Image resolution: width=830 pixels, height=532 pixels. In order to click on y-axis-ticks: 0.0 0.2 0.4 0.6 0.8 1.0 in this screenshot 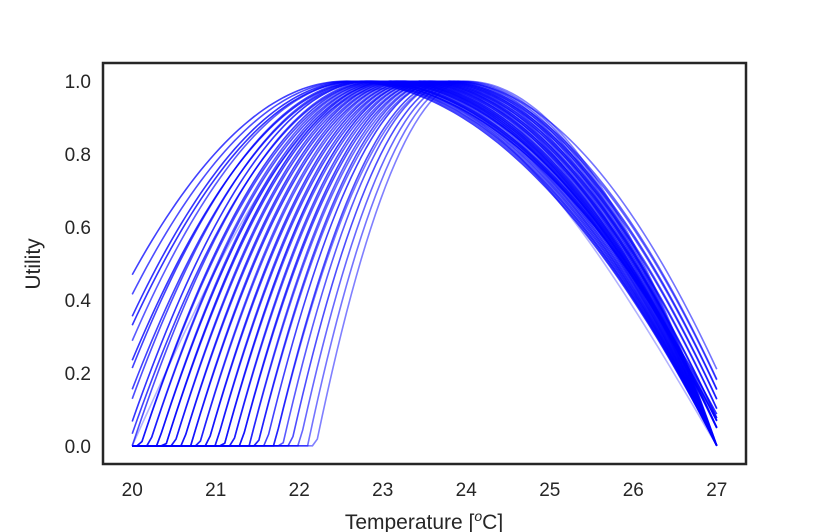, I will do `click(78, 265)`.